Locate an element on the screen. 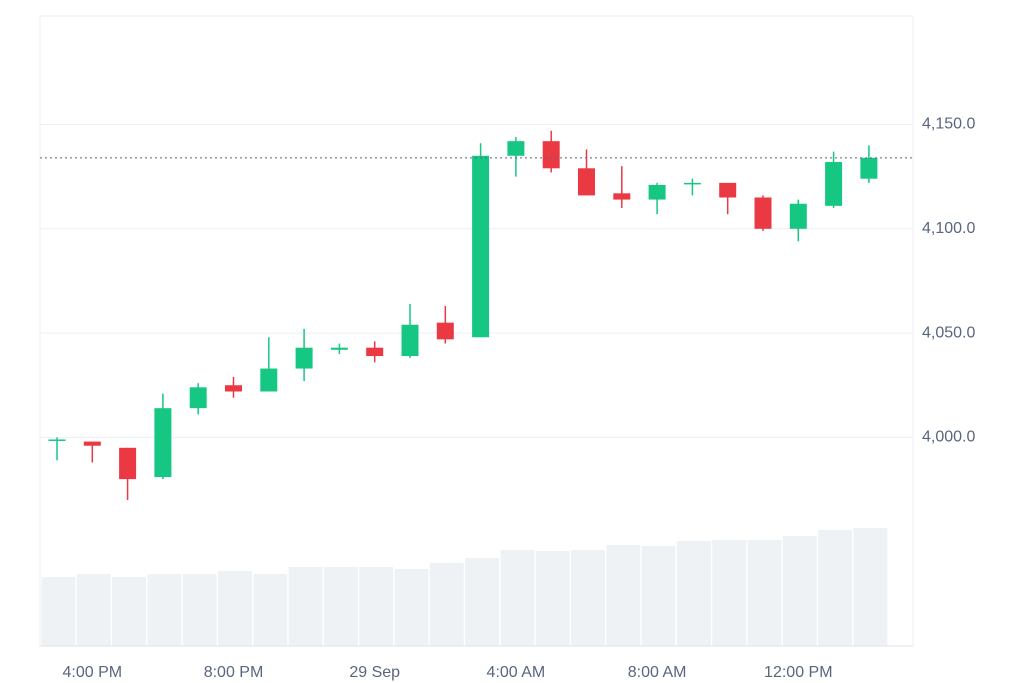 The image size is (1024, 683). x-tick-label: 8:00 PM is located at coordinates (234, 672).